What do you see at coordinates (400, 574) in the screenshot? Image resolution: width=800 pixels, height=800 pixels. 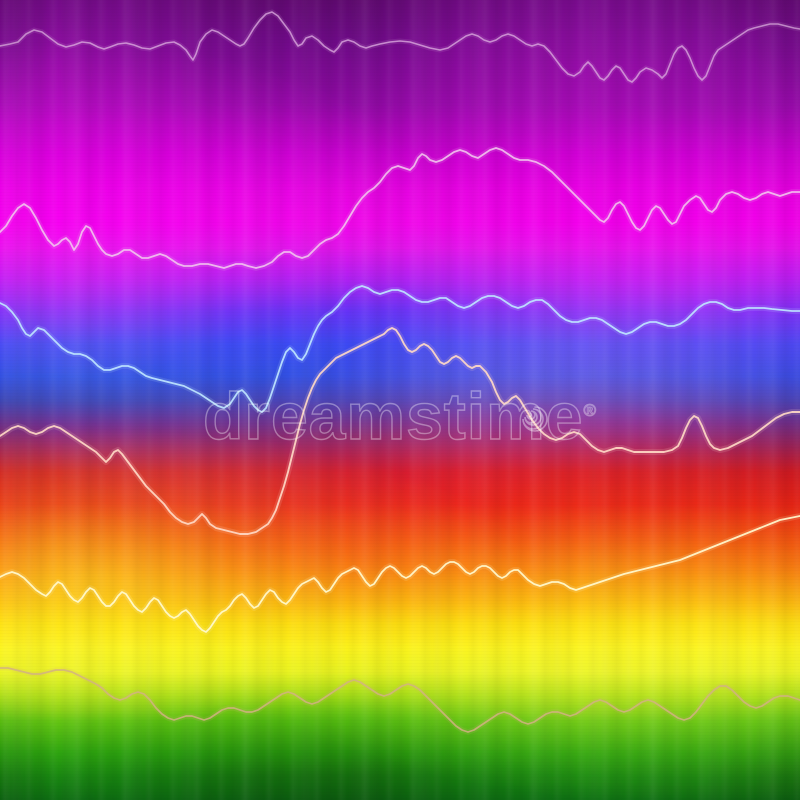 I see `contour-yellow` at bounding box center [400, 574].